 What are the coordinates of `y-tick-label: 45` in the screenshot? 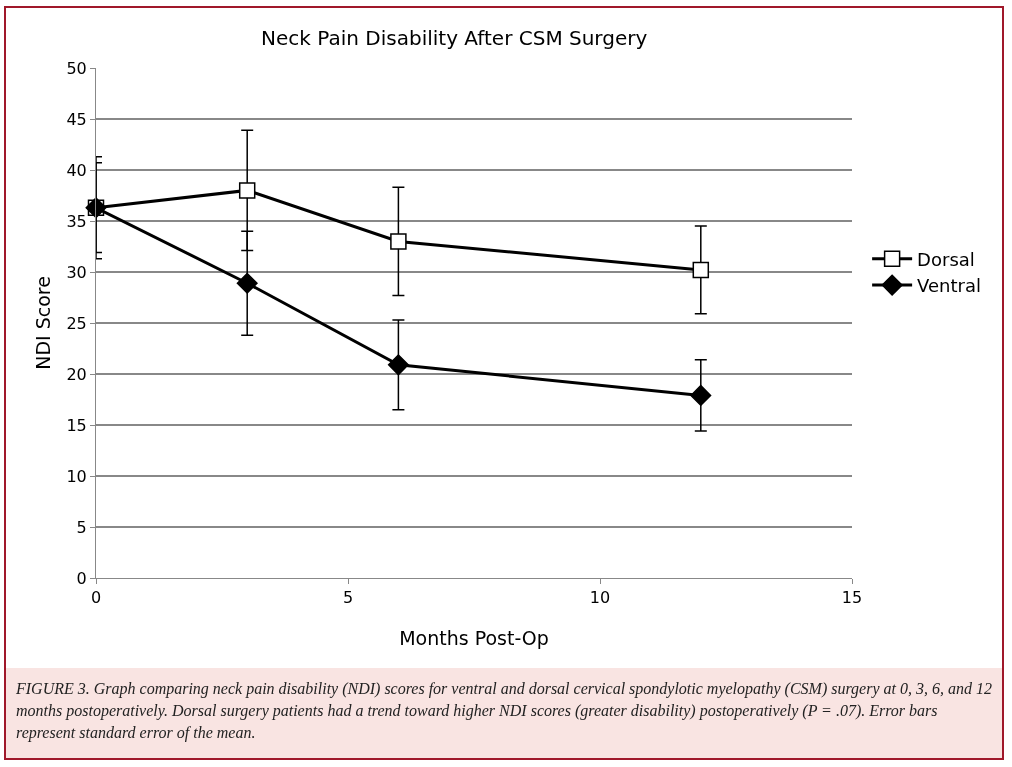 It's located at (76, 119).